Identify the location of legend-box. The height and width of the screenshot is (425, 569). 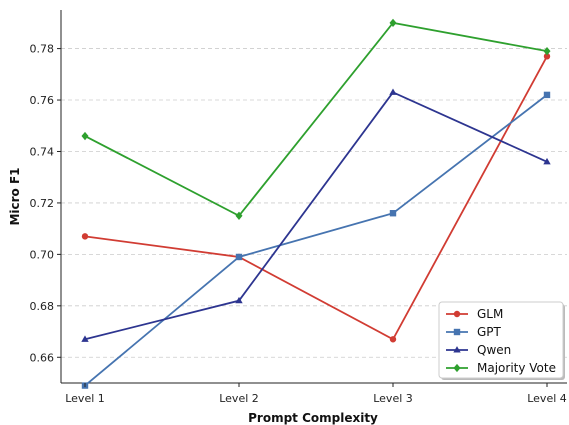
(501, 340).